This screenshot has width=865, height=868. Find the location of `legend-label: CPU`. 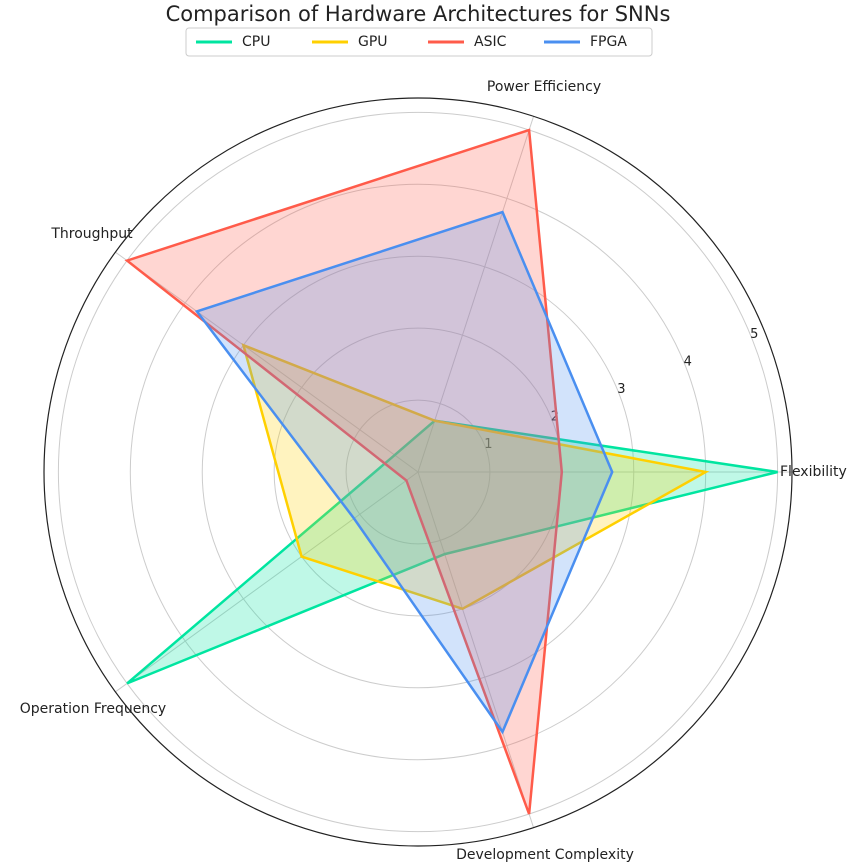

legend-label: CPU is located at coordinates (256, 42).